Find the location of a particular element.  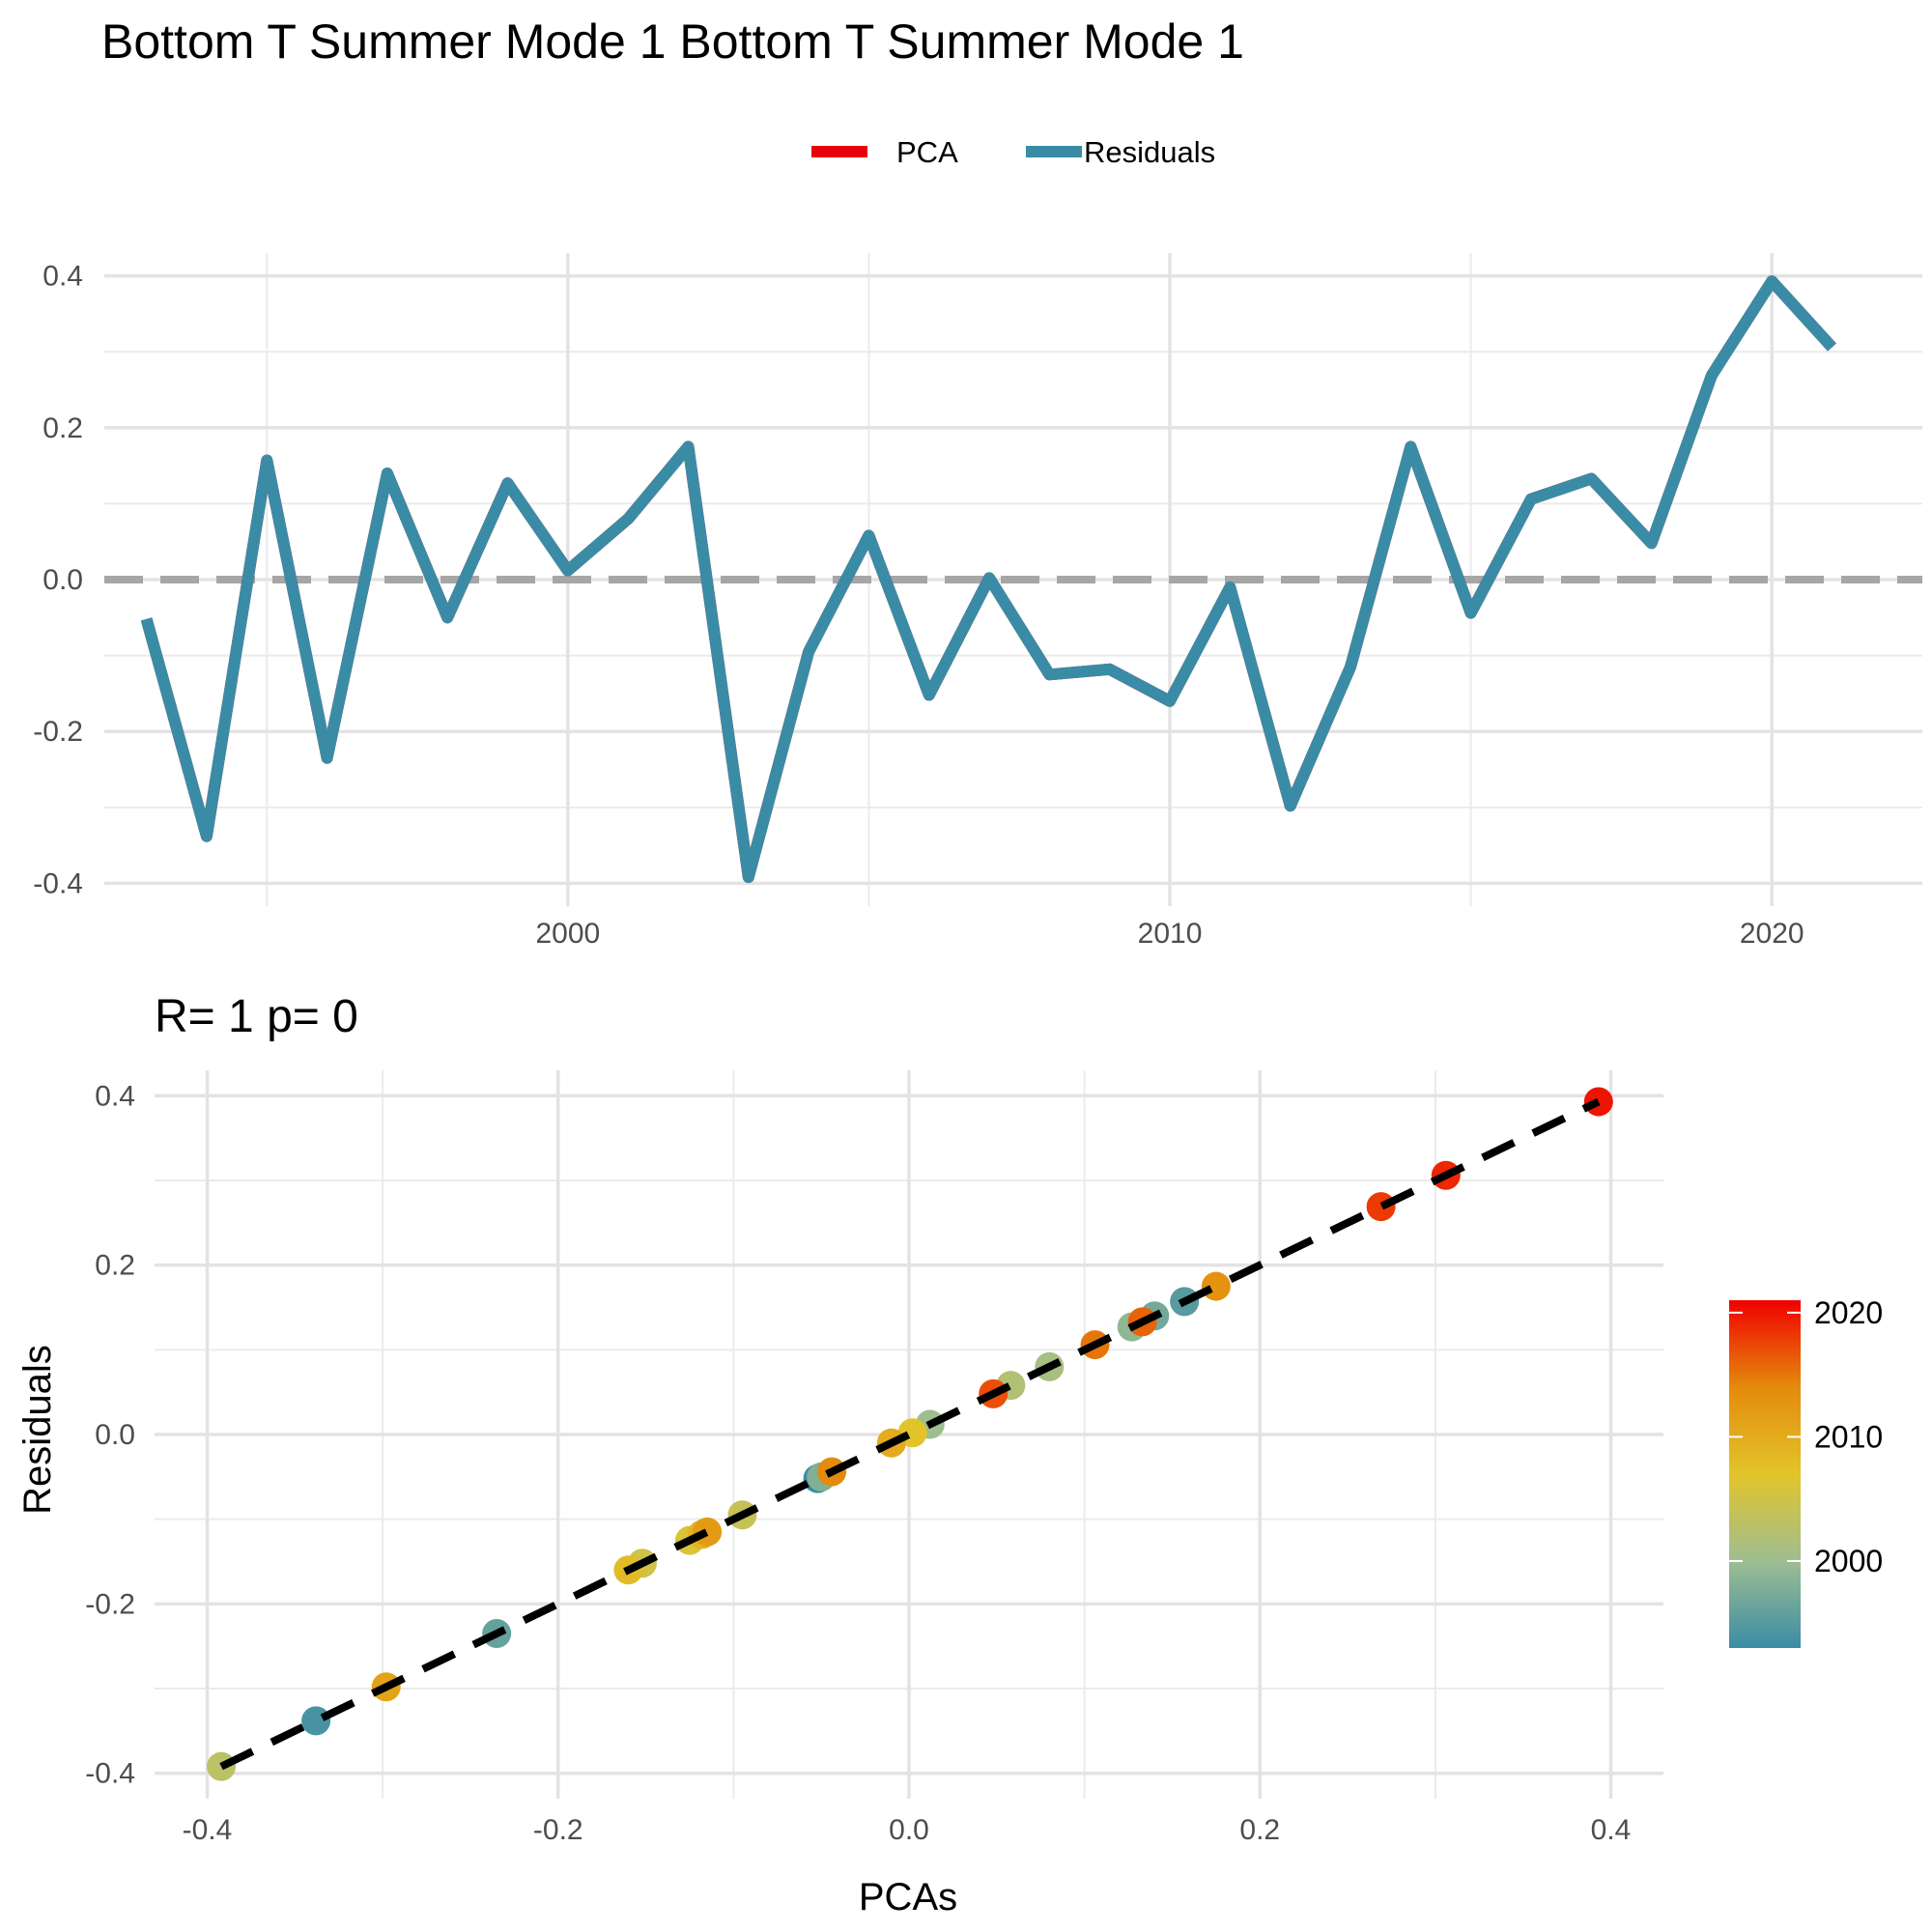

x-tick-label: -0.4 is located at coordinates (208, 1830).